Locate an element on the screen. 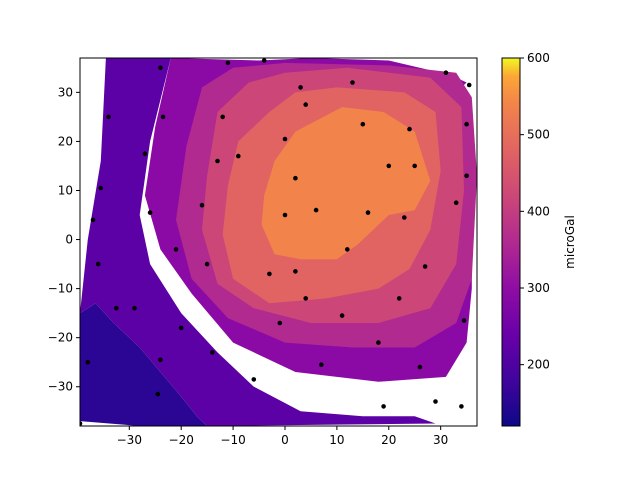  colorbar-label: microGal is located at coordinates (570, 242).